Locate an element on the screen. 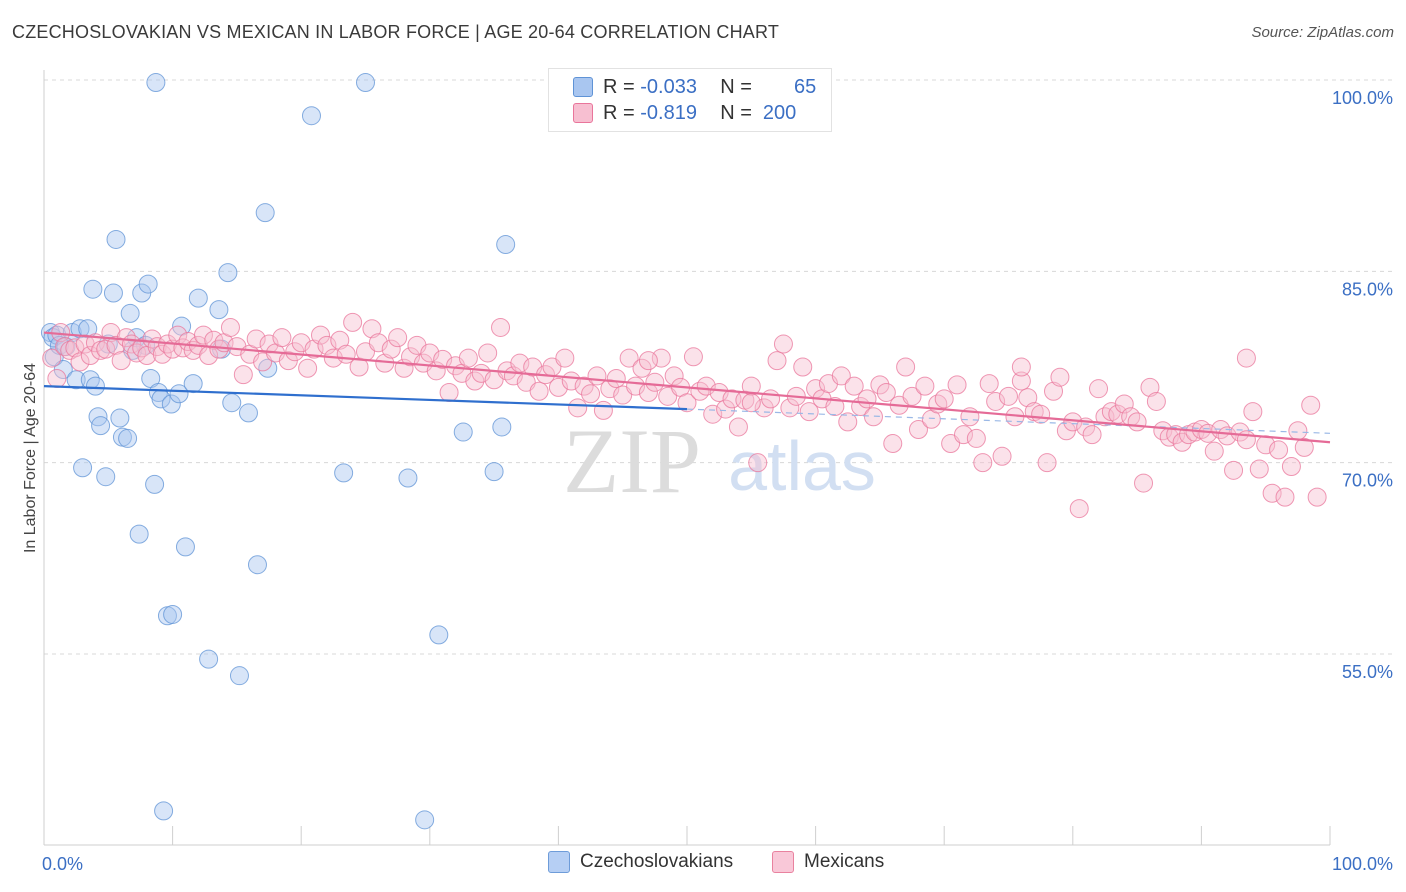 This screenshot has height=892, width=1406. watermark-atlas: atlas is located at coordinates (802, 466).